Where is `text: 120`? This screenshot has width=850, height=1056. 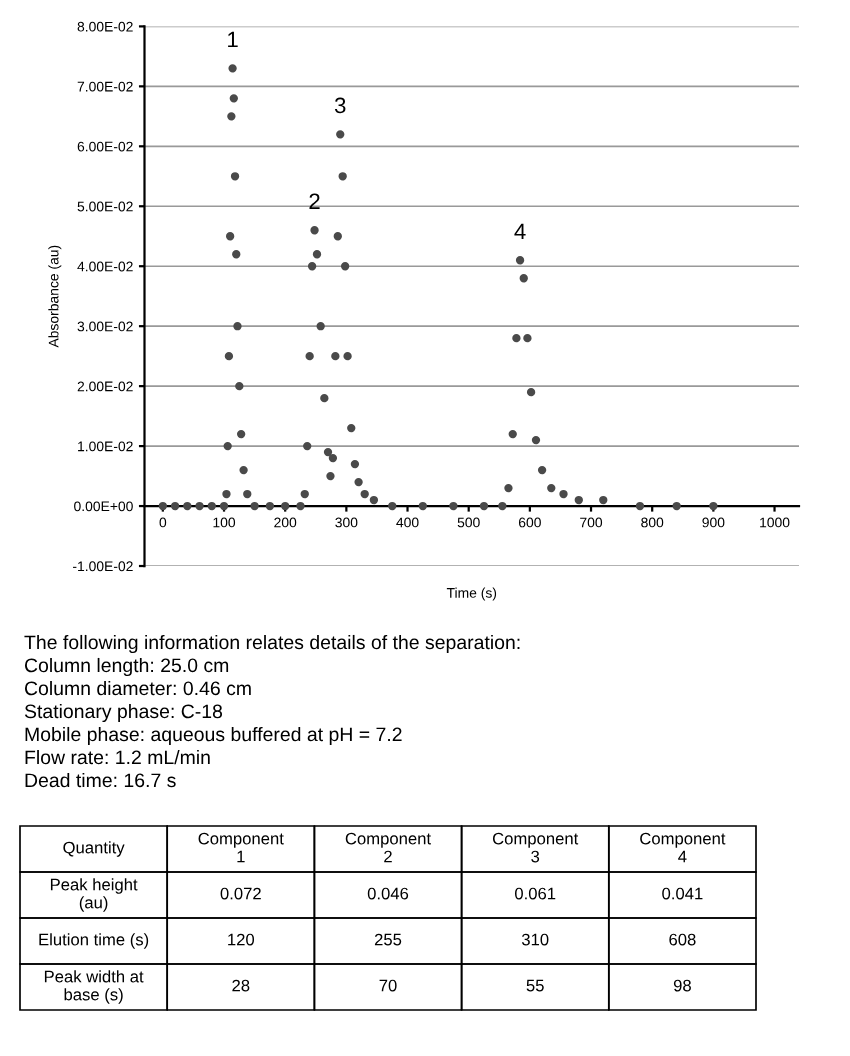 text: 120 is located at coordinates (241, 939).